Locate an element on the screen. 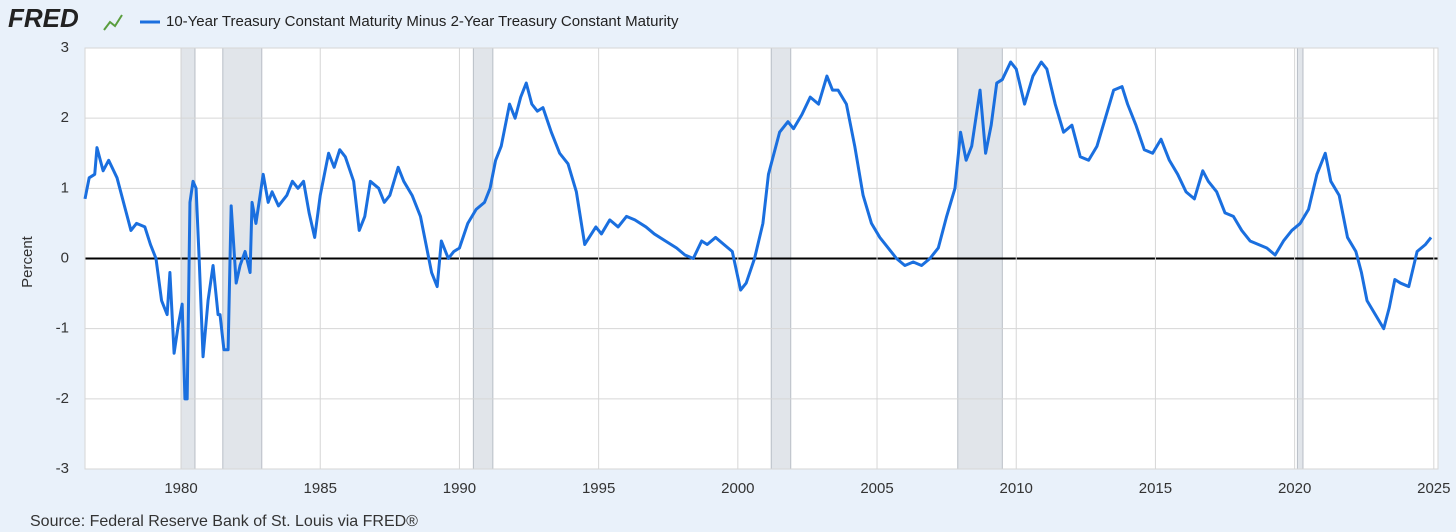  brand-logo: FRED is located at coordinates (43, 18).